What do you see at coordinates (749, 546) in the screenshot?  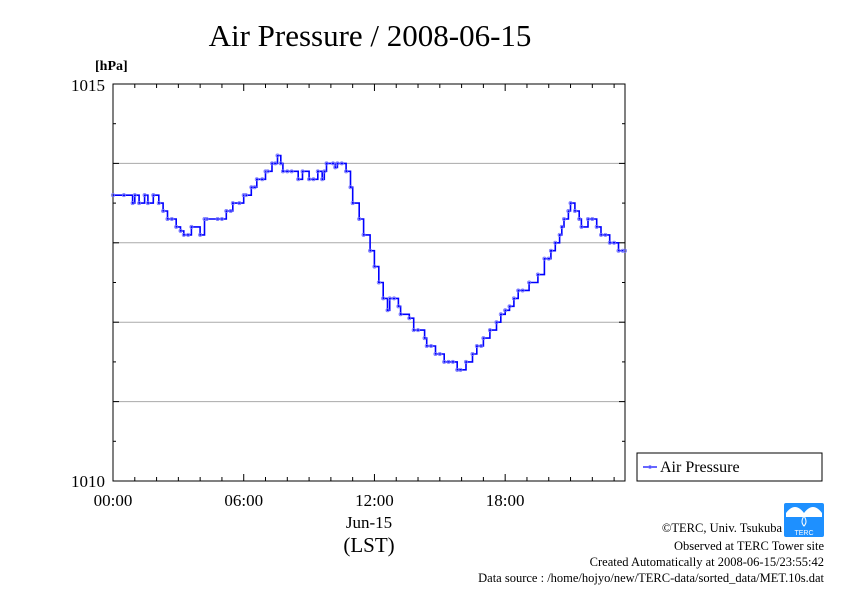 I see `observed-site-text: Observed at TERC Tower site` at bounding box center [749, 546].